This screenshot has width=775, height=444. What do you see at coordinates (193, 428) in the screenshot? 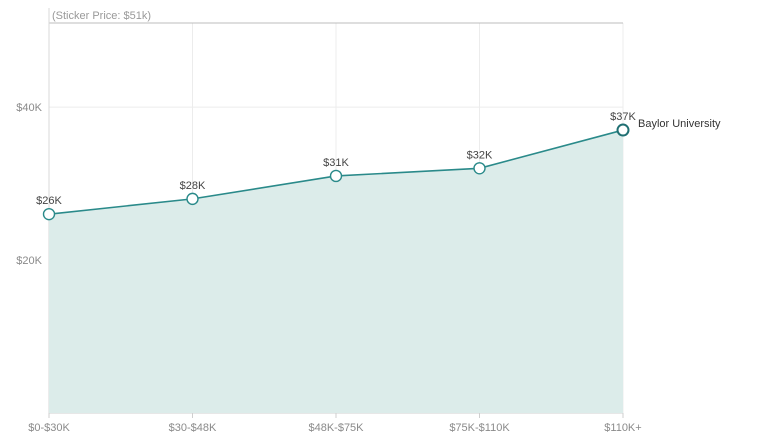
I see `x-tick-label: $30-$48K` at bounding box center [193, 428].